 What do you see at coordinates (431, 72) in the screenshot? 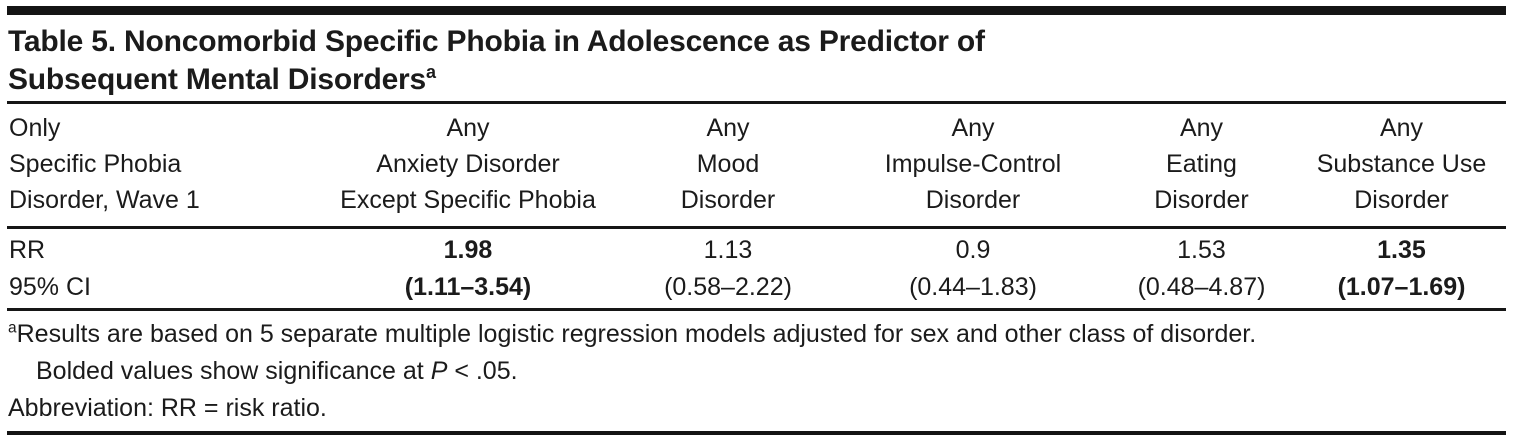
I see `table-title-superscript: a` at bounding box center [431, 72].